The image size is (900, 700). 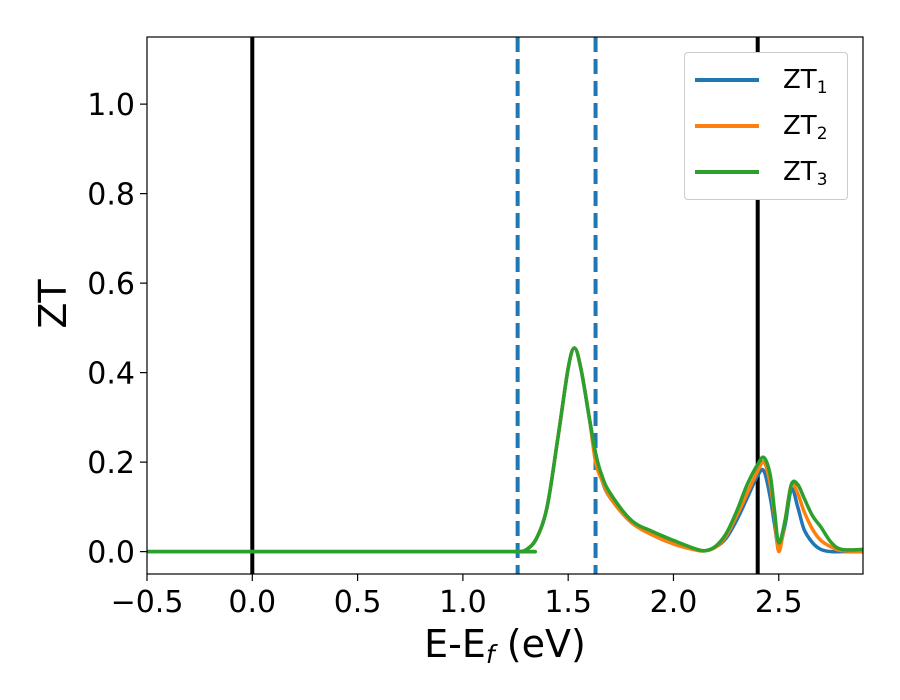 What do you see at coordinates (111, 284) in the screenshot?
I see `y-tick-label: 0.6` at bounding box center [111, 284].